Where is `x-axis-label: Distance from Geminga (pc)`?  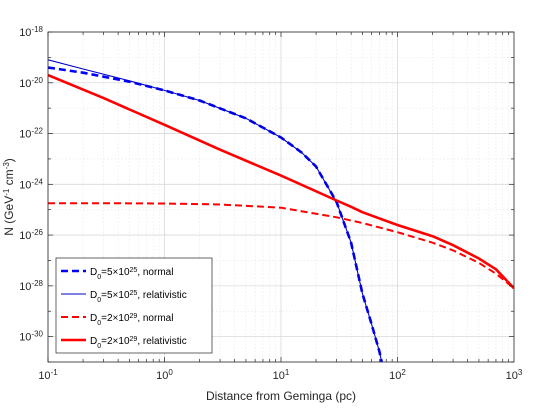
x-axis-label: Distance from Geminga (pc) is located at coordinates (281, 396).